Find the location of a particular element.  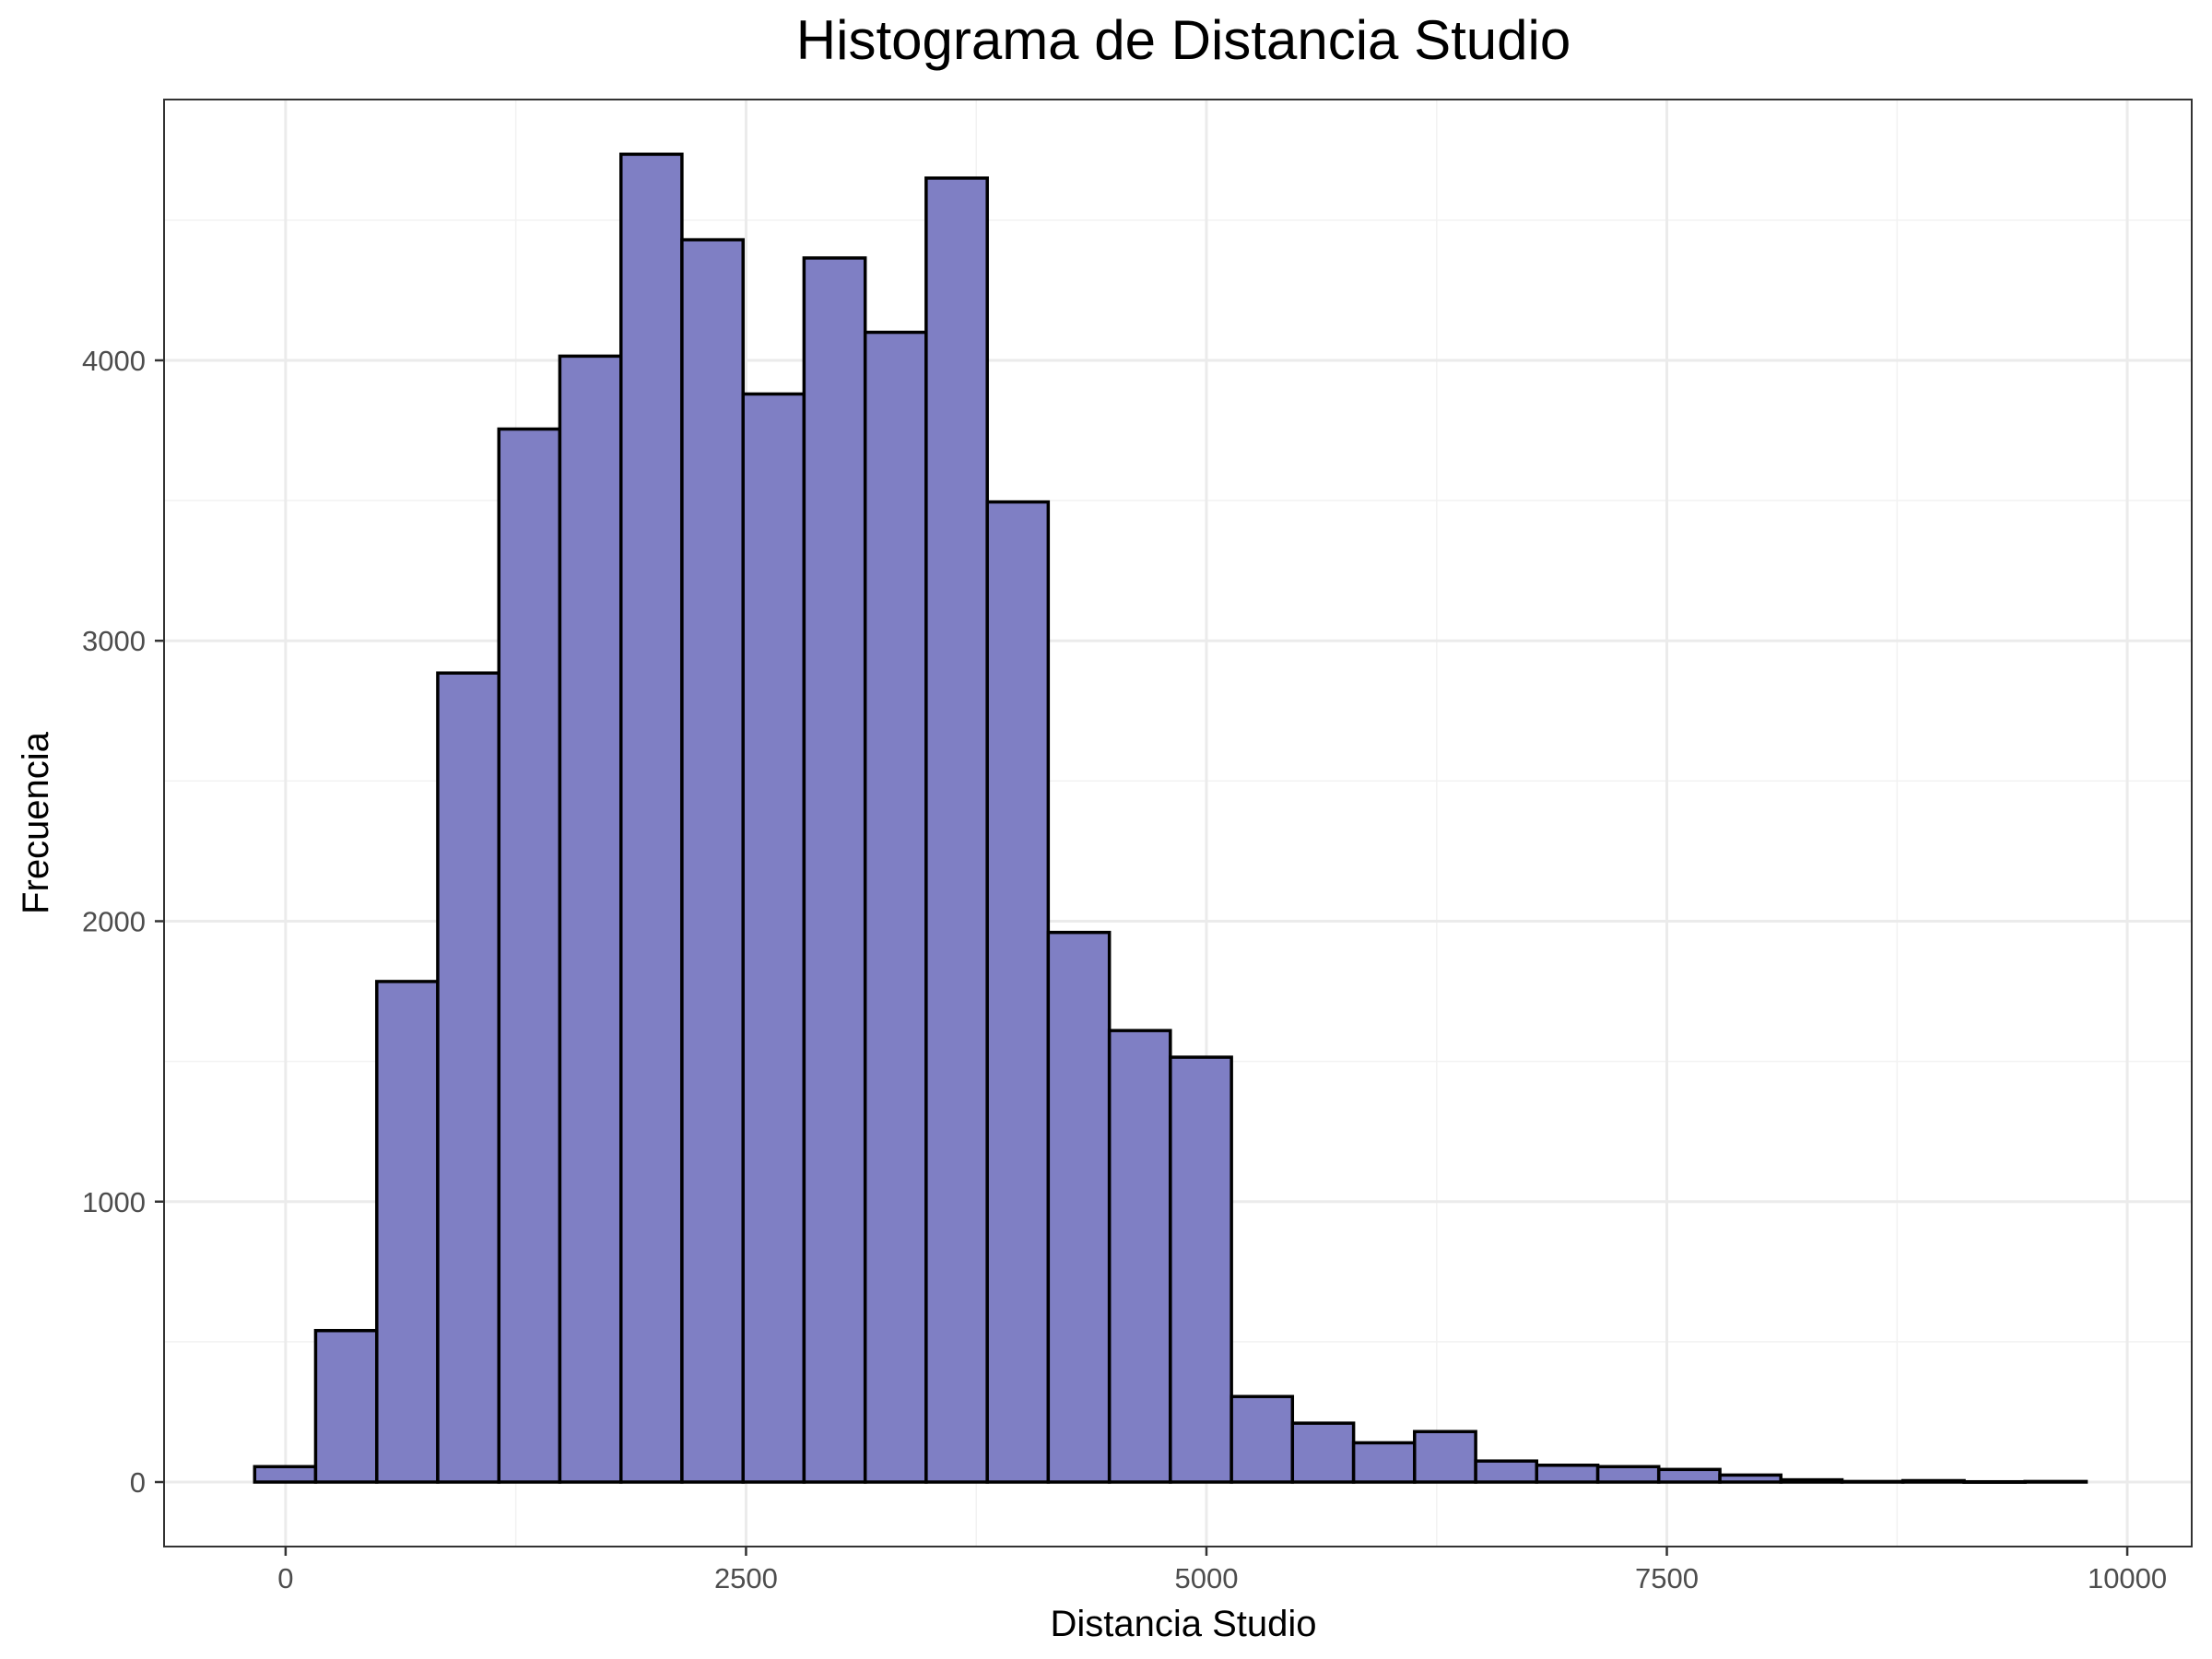

x-tick-label: 5000 is located at coordinates (1206, 1578).